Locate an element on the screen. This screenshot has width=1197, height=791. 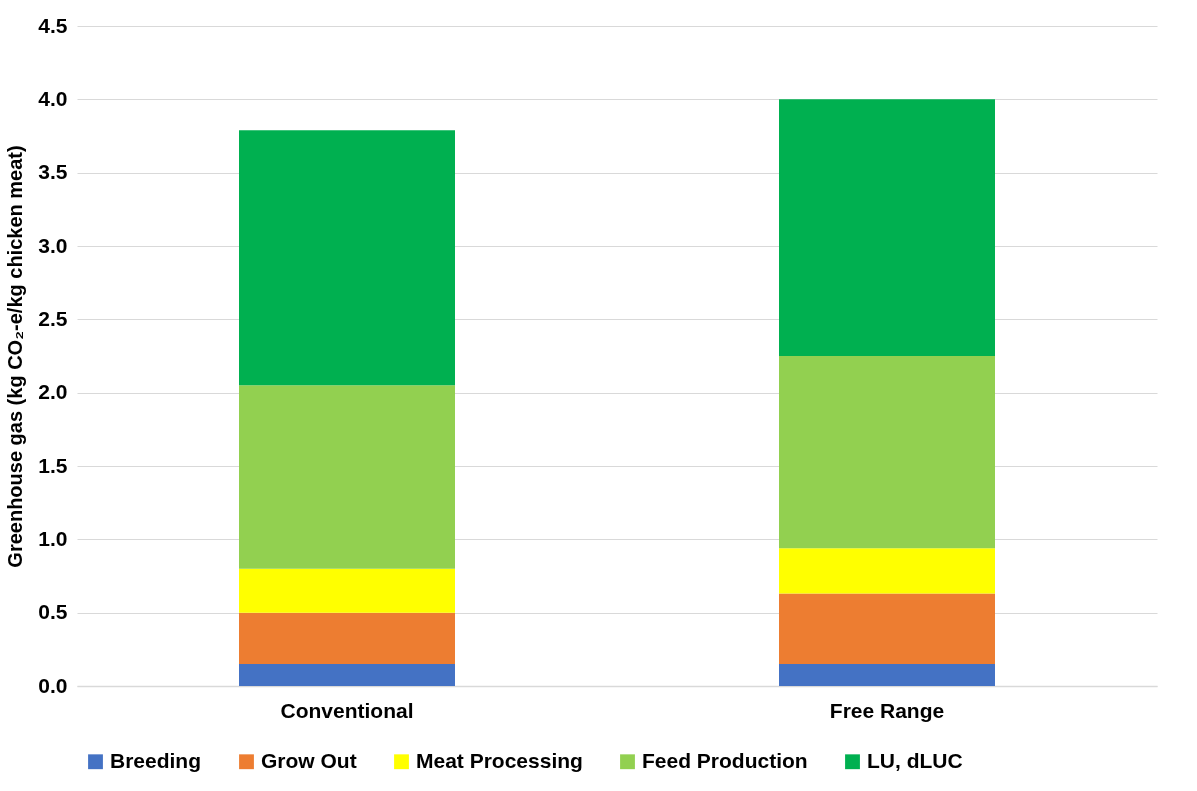
y-tick-label: 1.5 is located at coordinates (53, 465).